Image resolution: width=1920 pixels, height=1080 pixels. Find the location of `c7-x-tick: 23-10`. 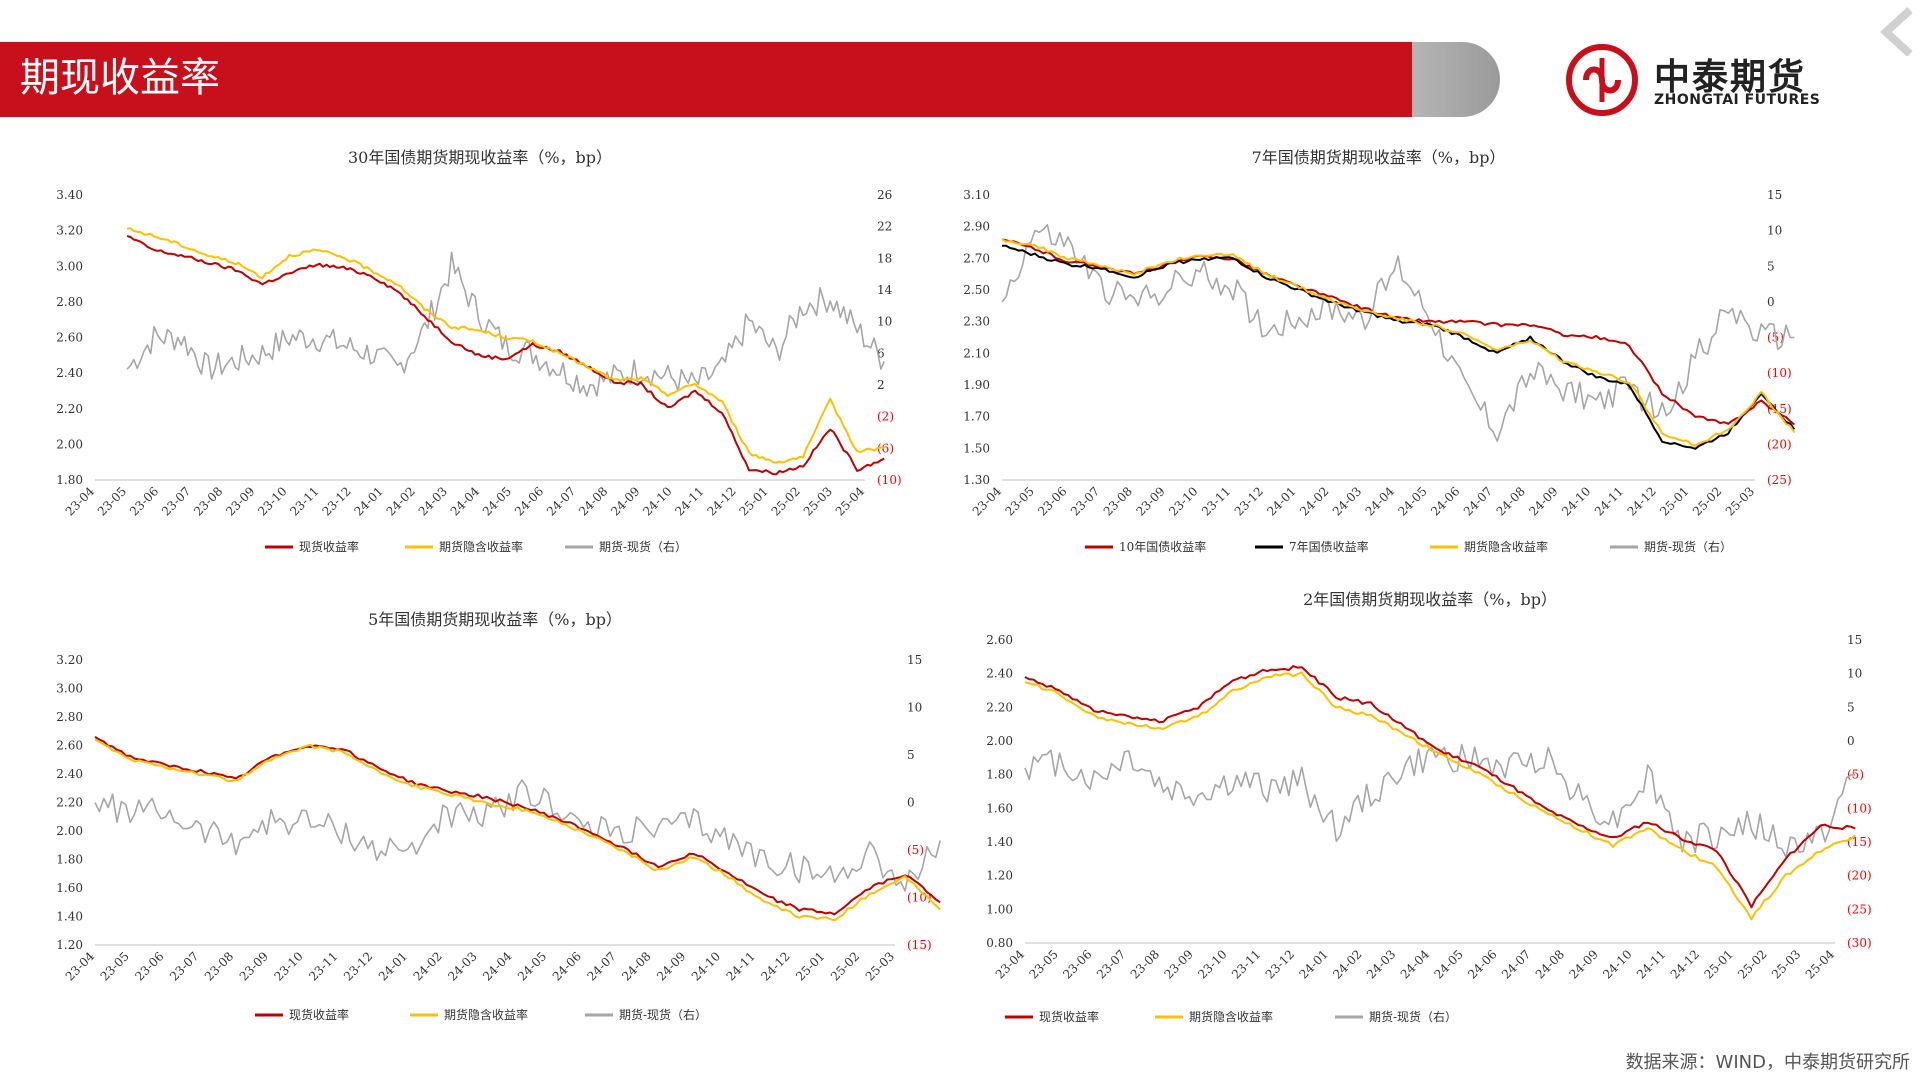

c7-x-tick: 23-10 is located at coordinates (1183, 501).